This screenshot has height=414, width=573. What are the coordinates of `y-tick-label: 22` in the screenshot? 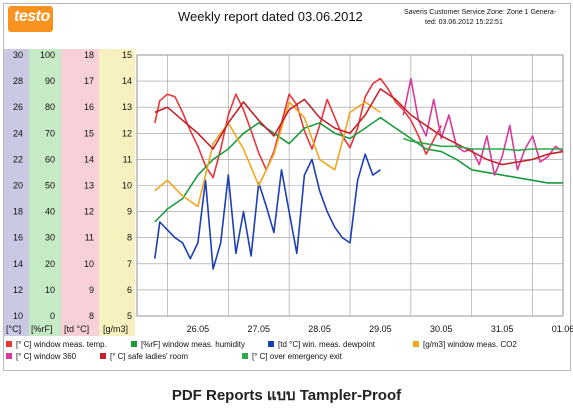 It's located at (18, 159).